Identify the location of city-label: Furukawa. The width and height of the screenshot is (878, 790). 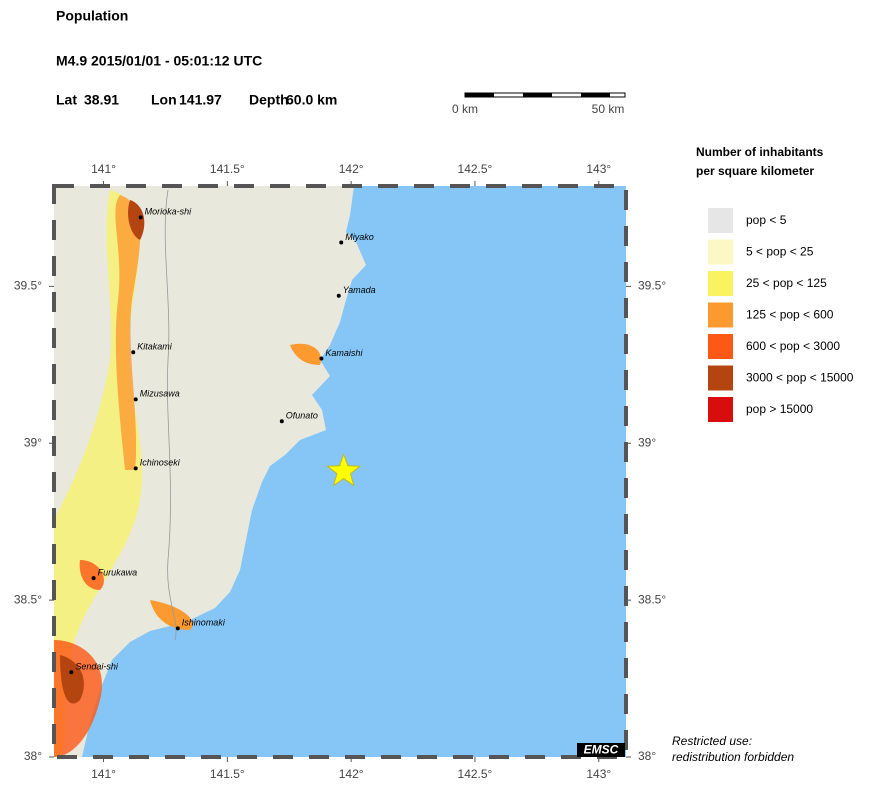
(118, 573).